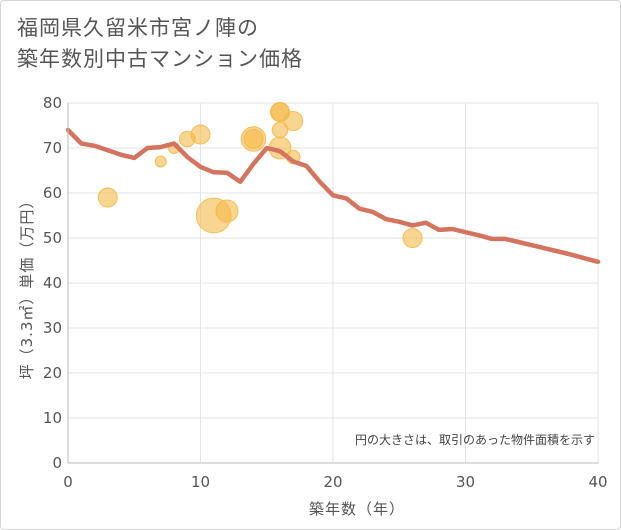  Describe the element at coordinates (465, 482) in the screenshot. I see `x-tick-label: 30` at that location.